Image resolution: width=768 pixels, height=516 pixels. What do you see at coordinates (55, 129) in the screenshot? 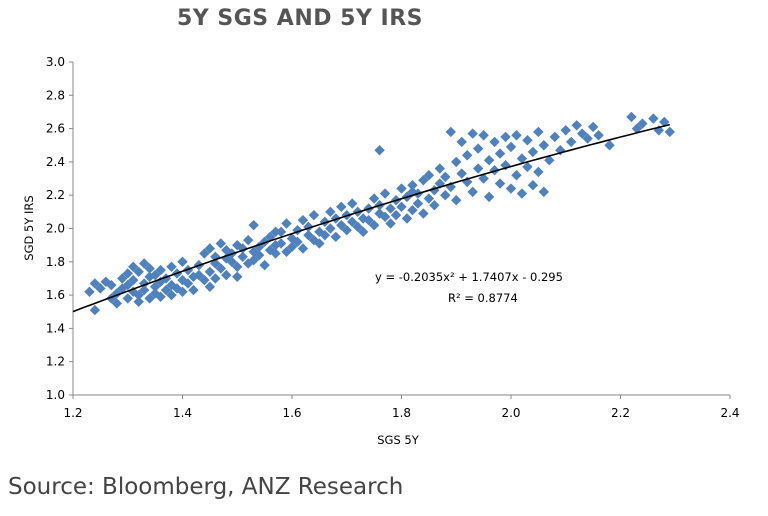
I see `y-tick-label: 2.6` at bounding box center [55, 129].